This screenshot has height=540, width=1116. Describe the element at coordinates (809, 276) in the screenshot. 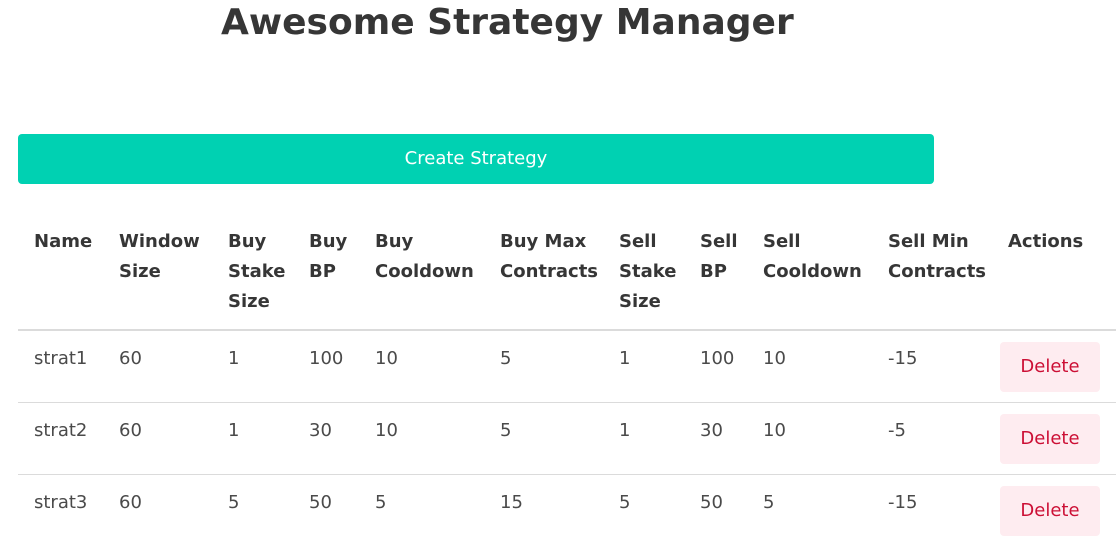

I see `column-header-sell-cooldown: Sell Cooldown` at that location.